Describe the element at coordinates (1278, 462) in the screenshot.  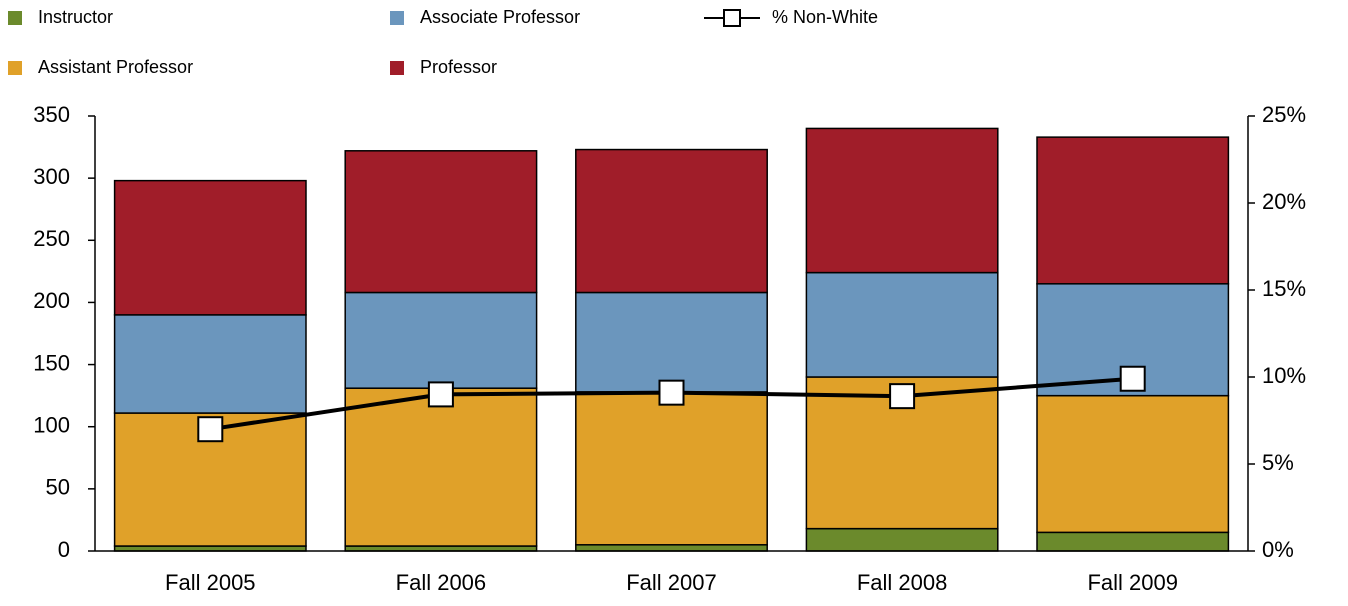
I see `y2-tick-label: 5%` at that location.